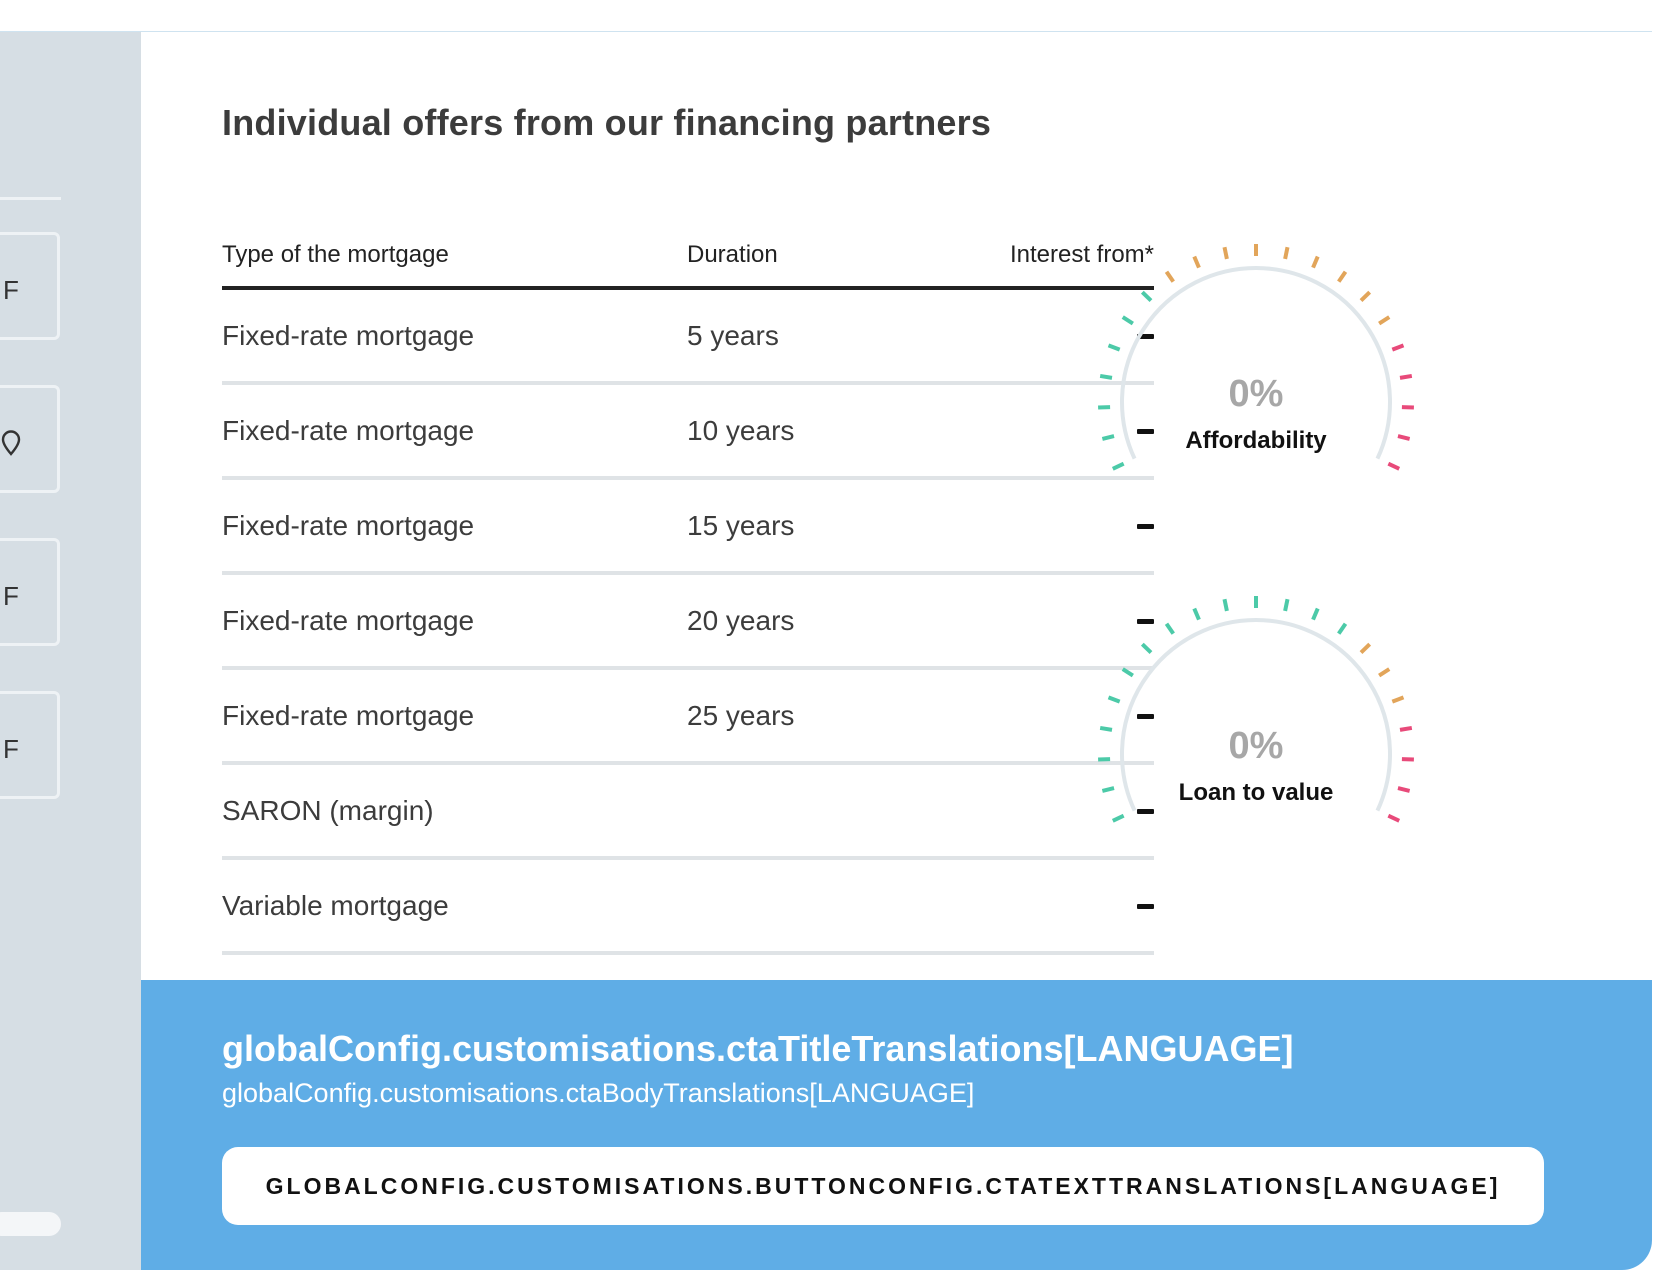 This screenshot has height=1270, width=1658. What do you see at coordinates (826, 16) in the screenshot?
I see `top-bar` at bounding box center [826, 16].